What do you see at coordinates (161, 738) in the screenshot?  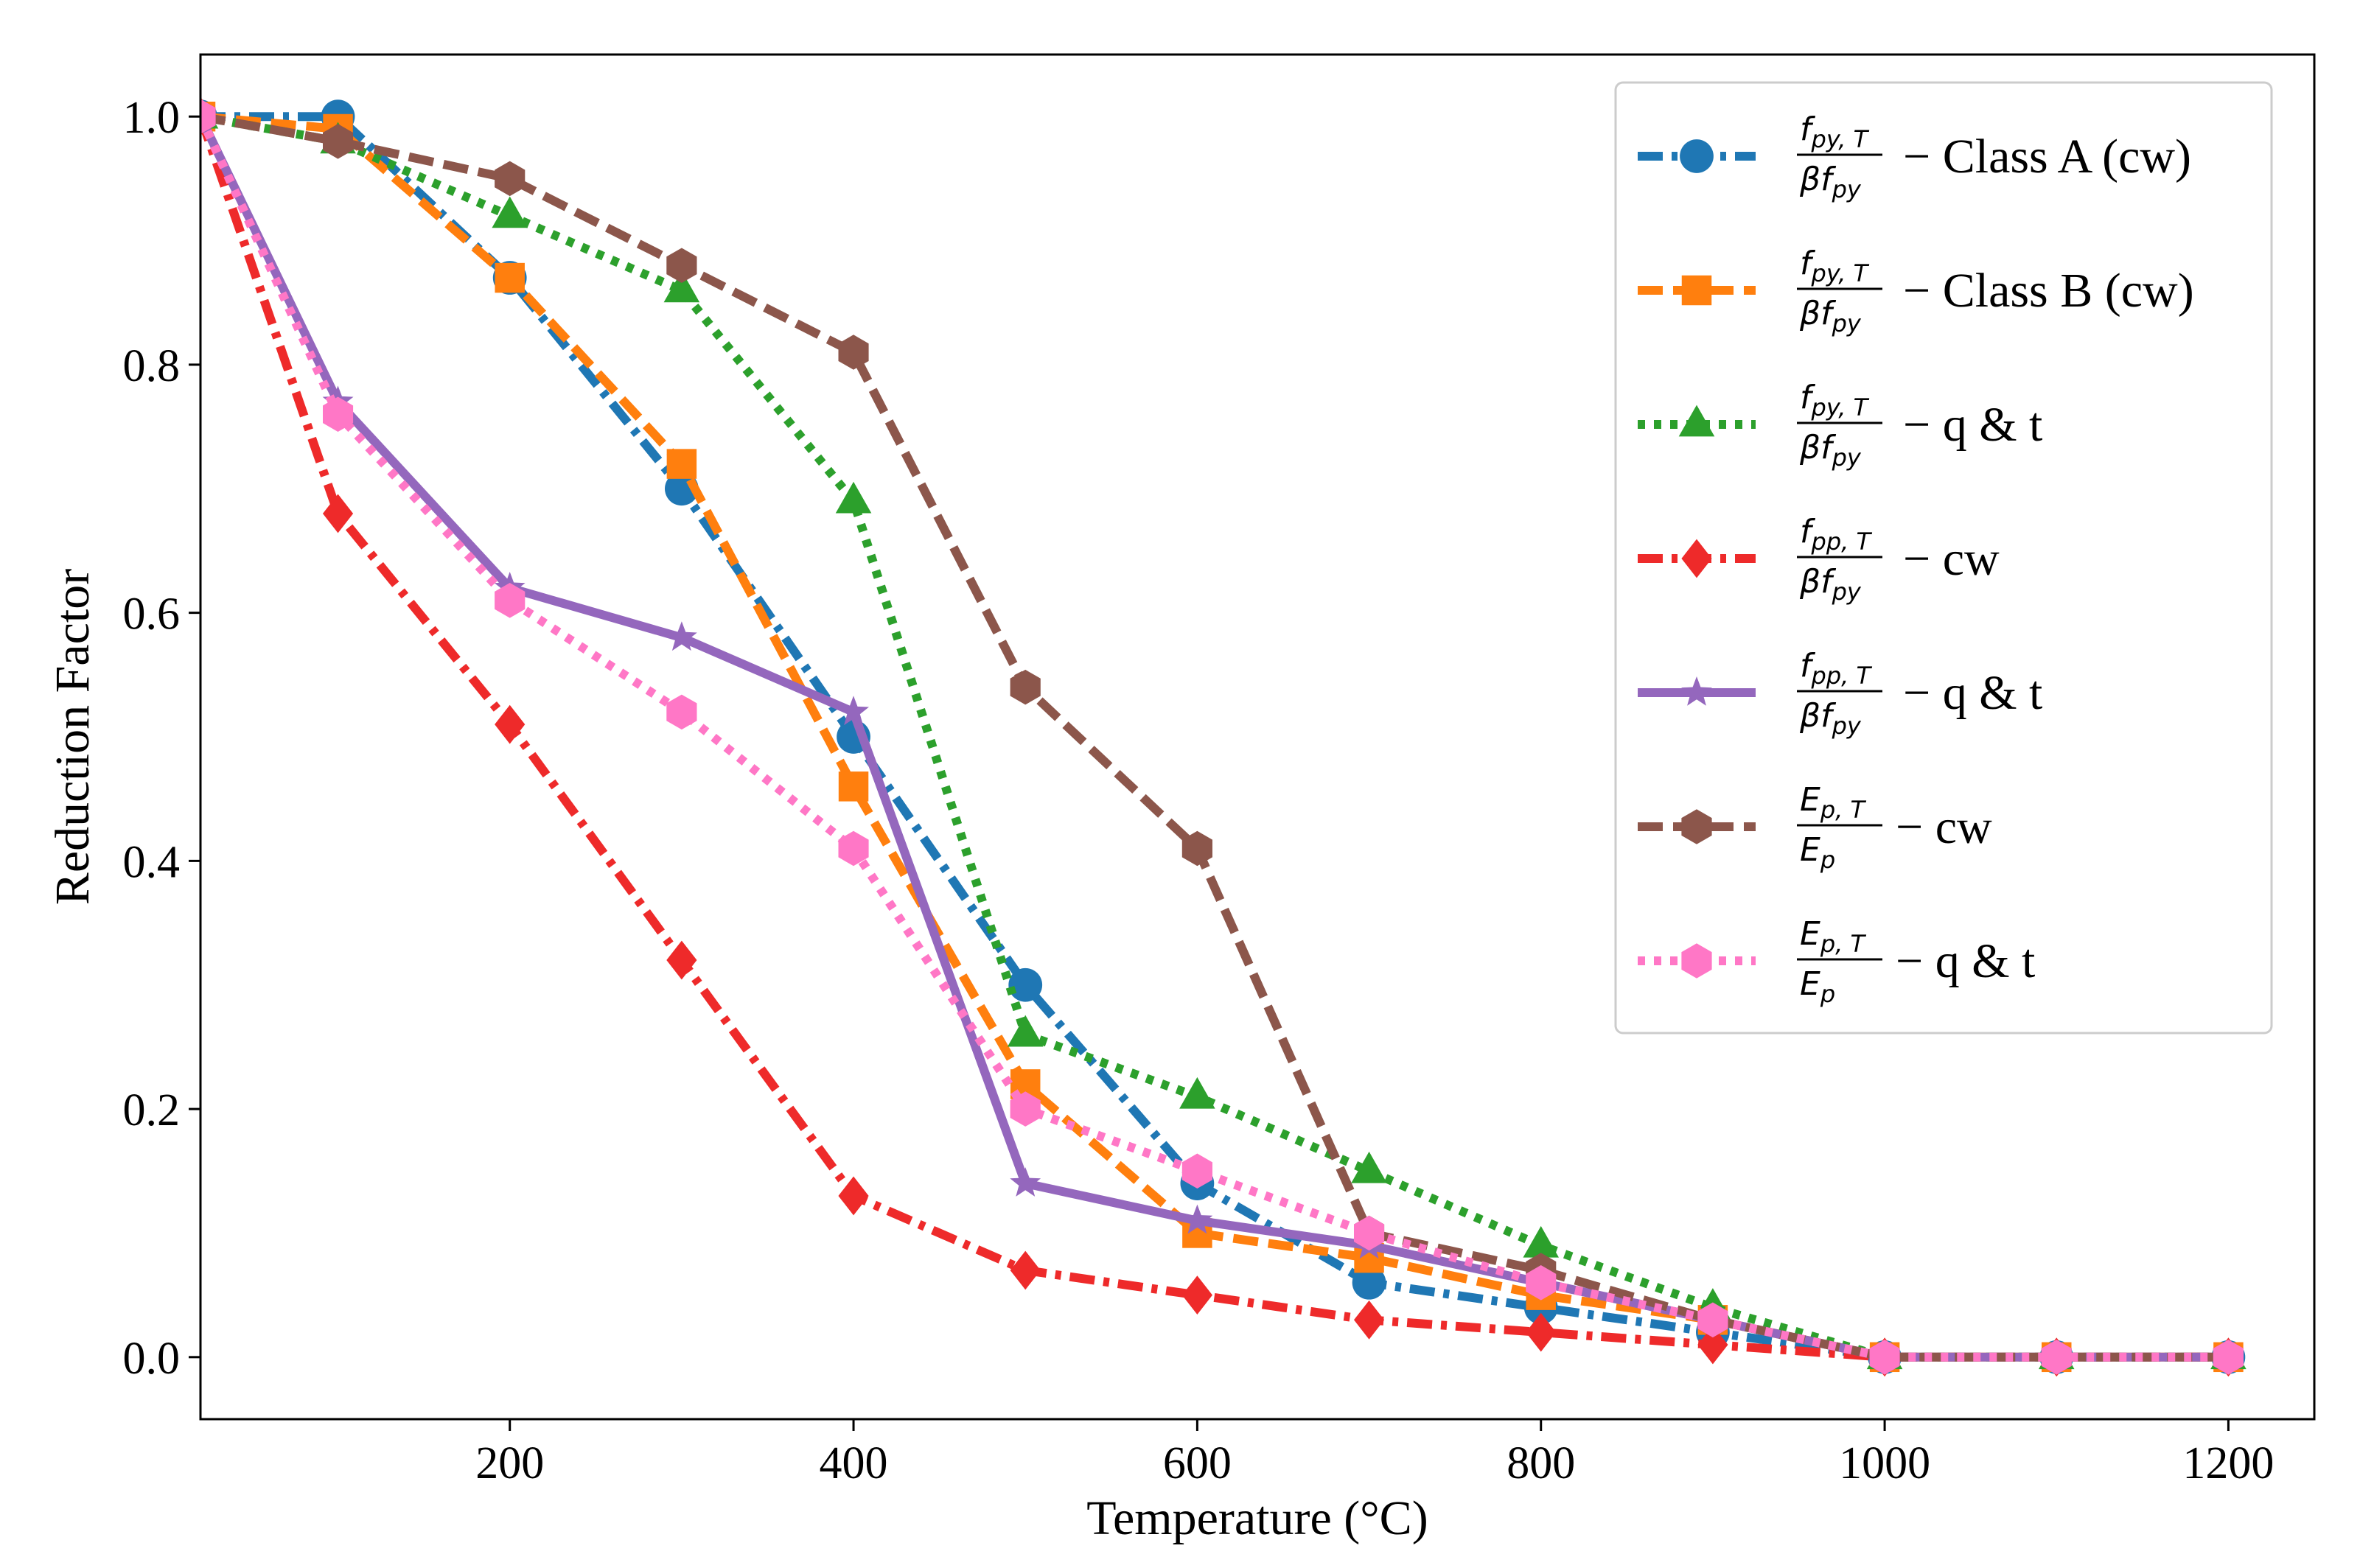 I see `y-axis: 0.0 0.2 0.4 0.6 0.8 1.0` at bounding box center [161, 738].